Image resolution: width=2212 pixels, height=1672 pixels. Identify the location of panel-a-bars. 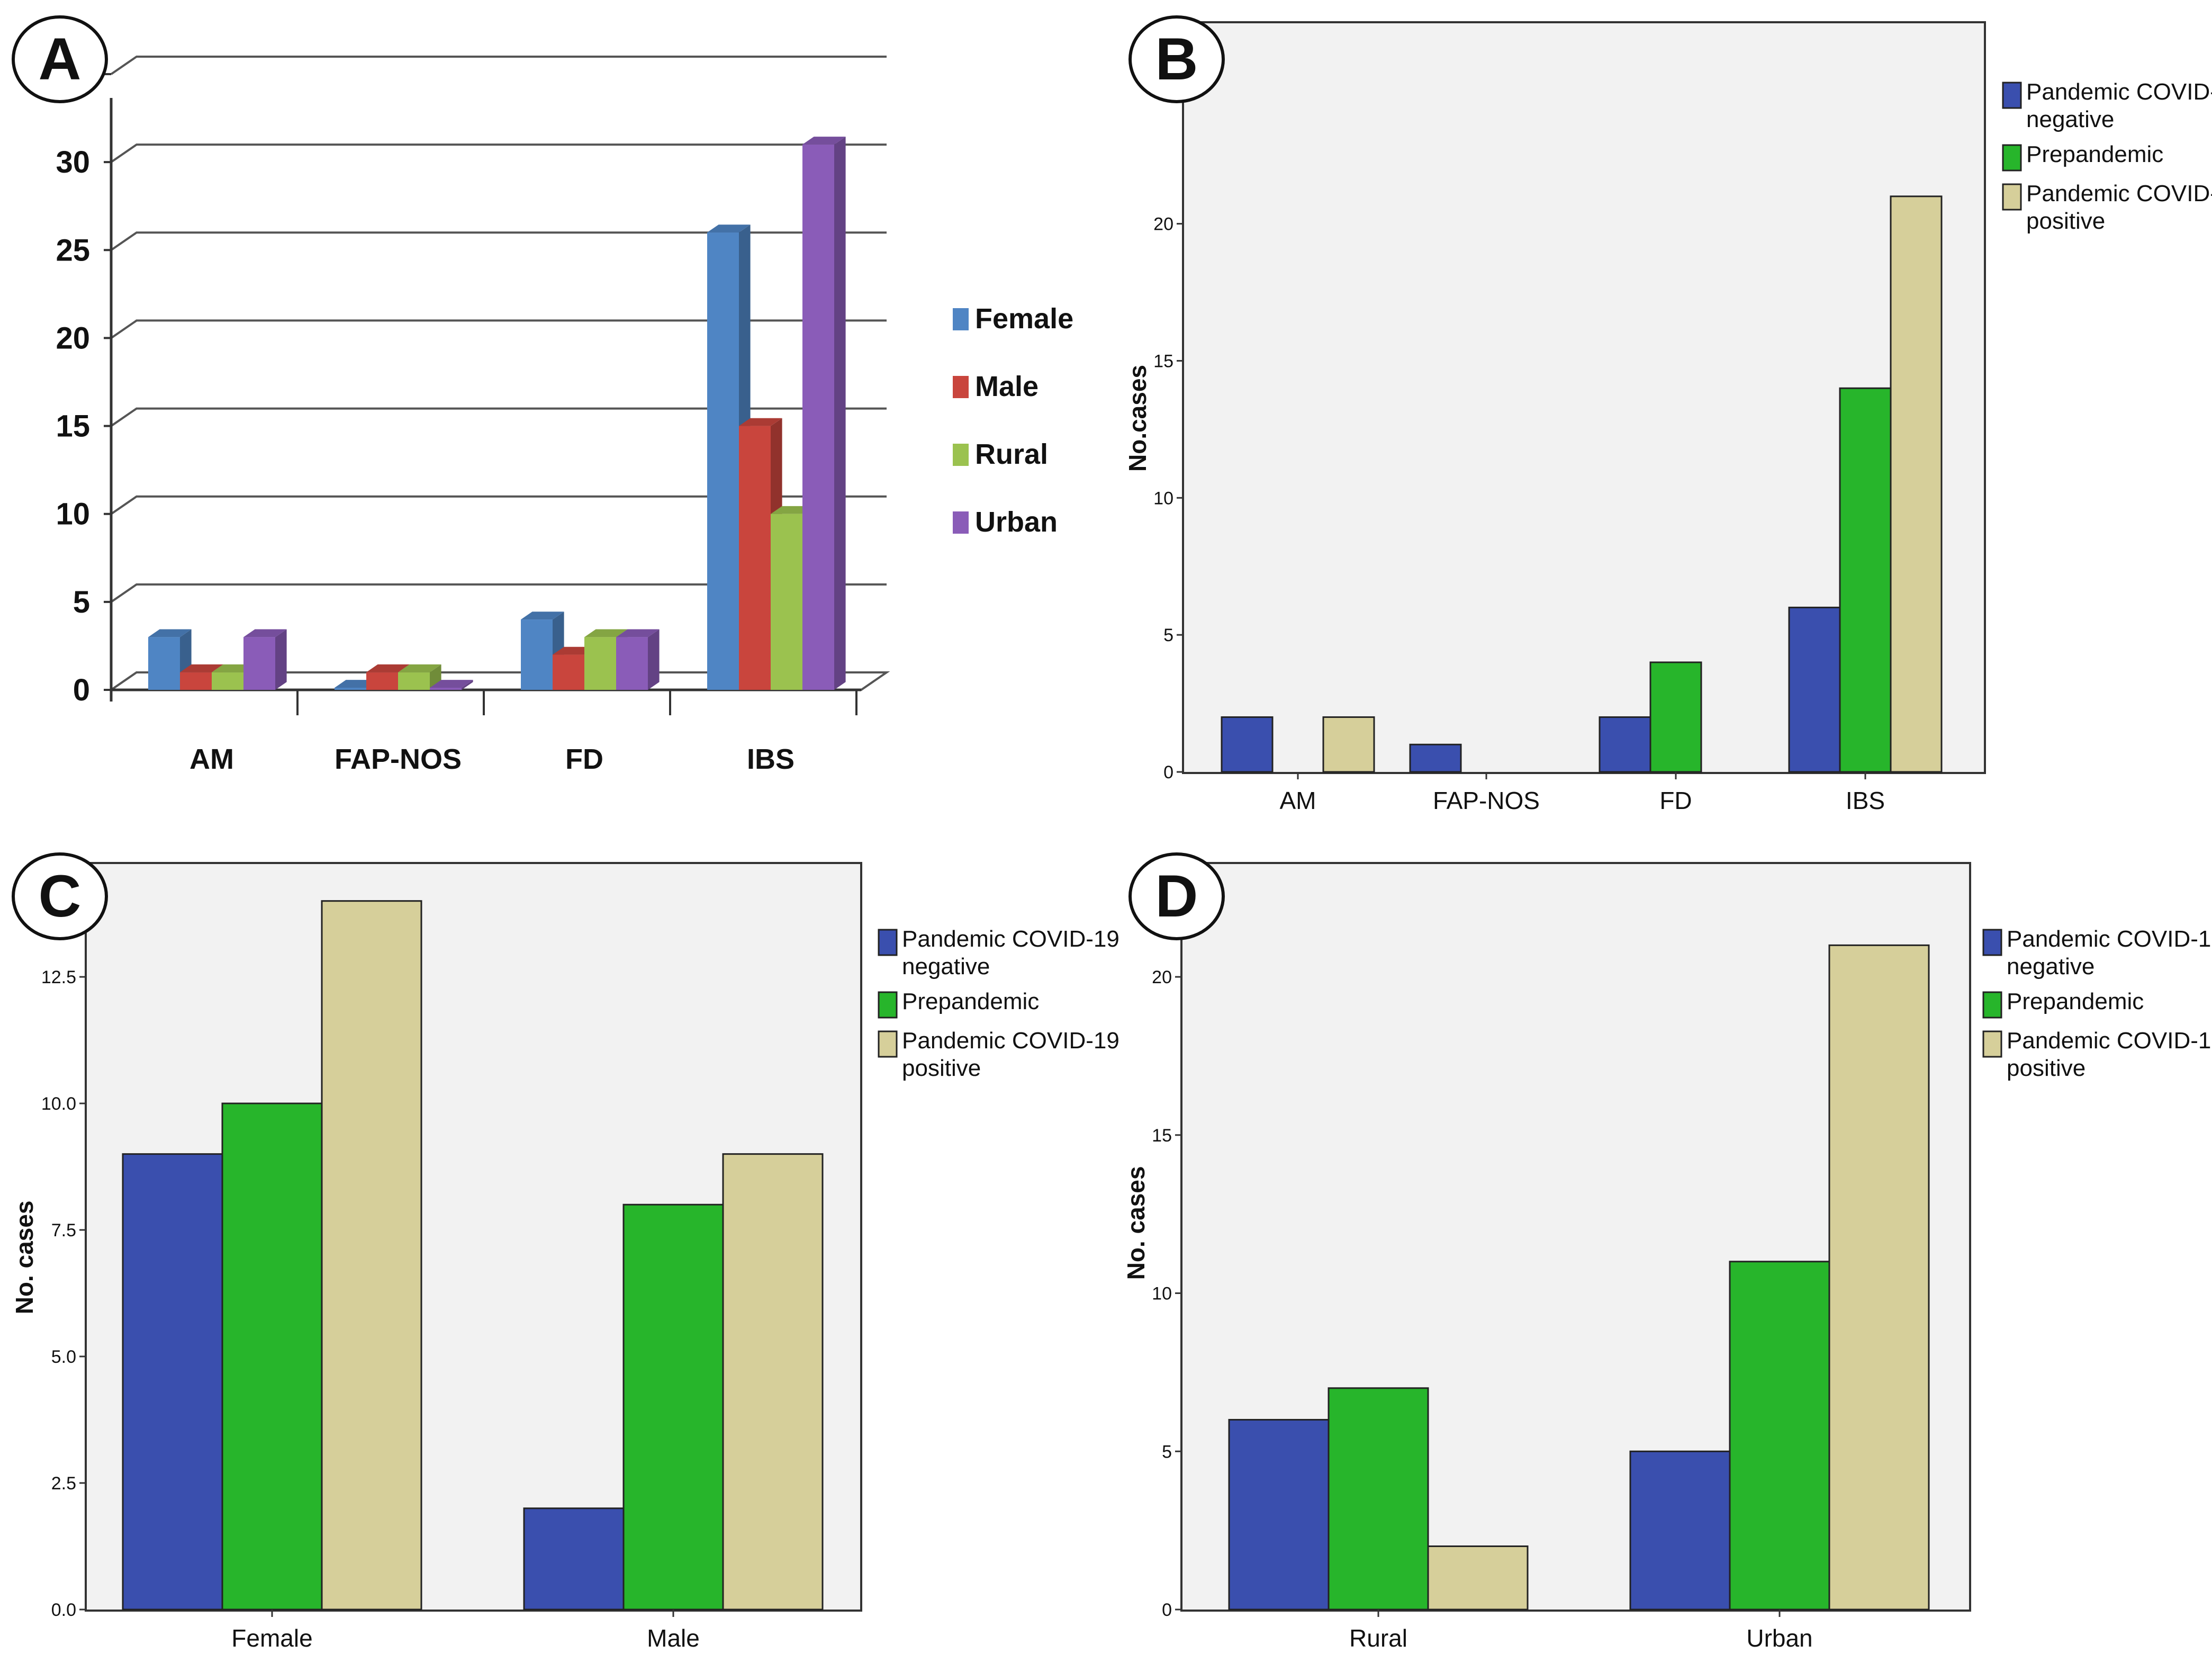
(497, 413).